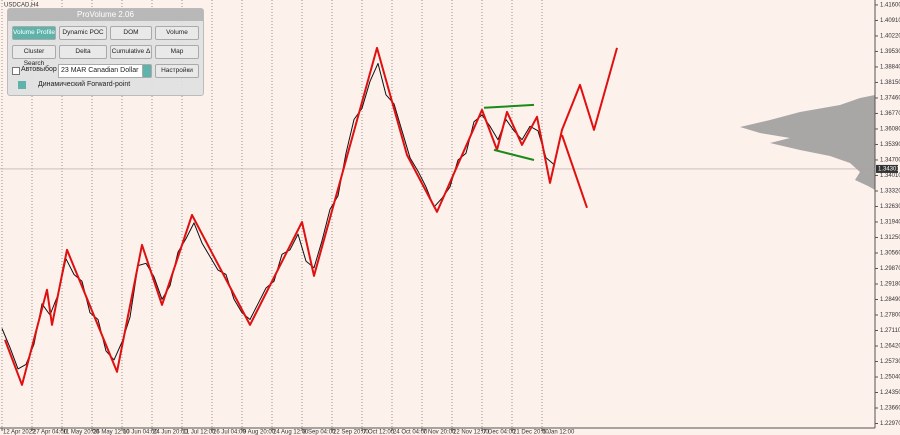 This screenshot has height=435, width=900. Describe the element at coordinates (199, 432) in the screenshot. I see `x-tick-label: 11 Jul 12:00` at that location.